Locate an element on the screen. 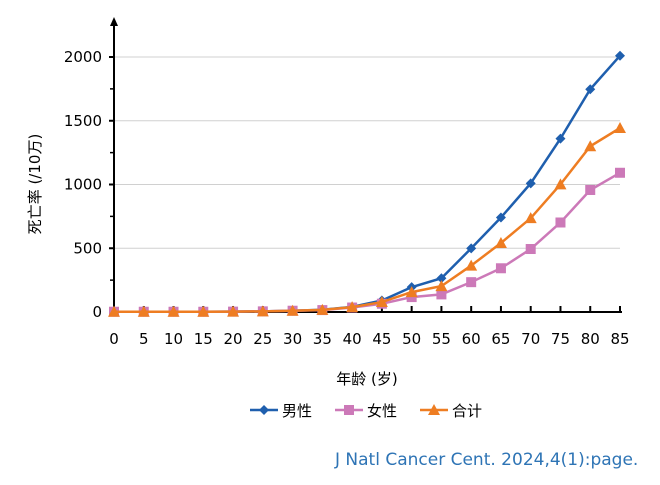 Image resolution: width=660 pixels, height=485 pixels. x-tick-label: 50 is located at coordinates (411, 339).